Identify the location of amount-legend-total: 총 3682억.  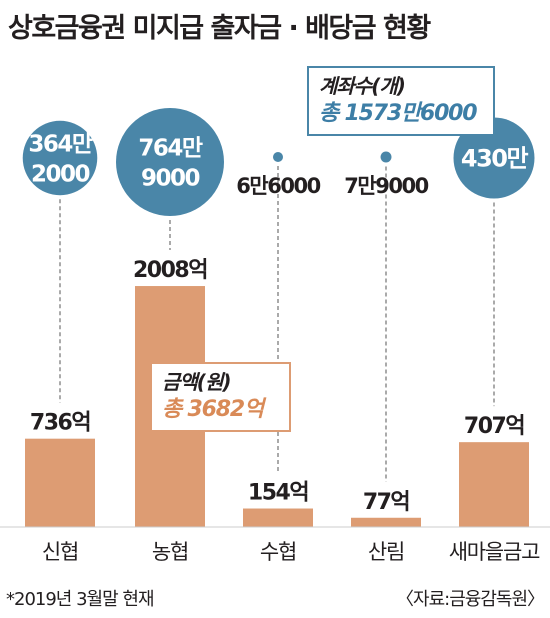
(213, 409).